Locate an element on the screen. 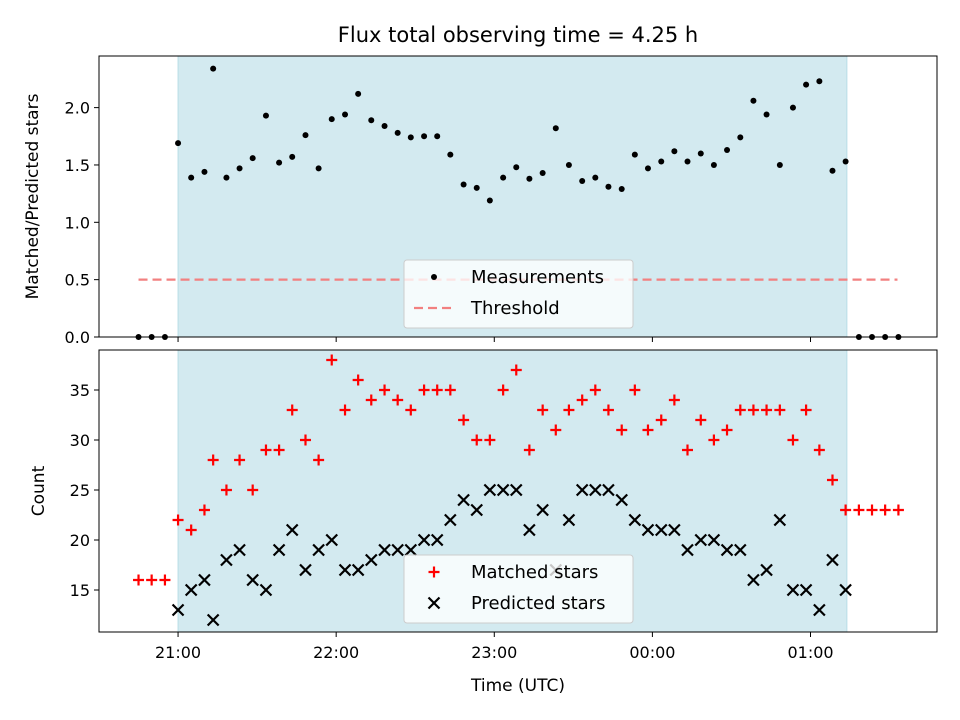 This screenshot has height=720, width=960. y-tick-label: 35 is located at coordinates (80, 390).